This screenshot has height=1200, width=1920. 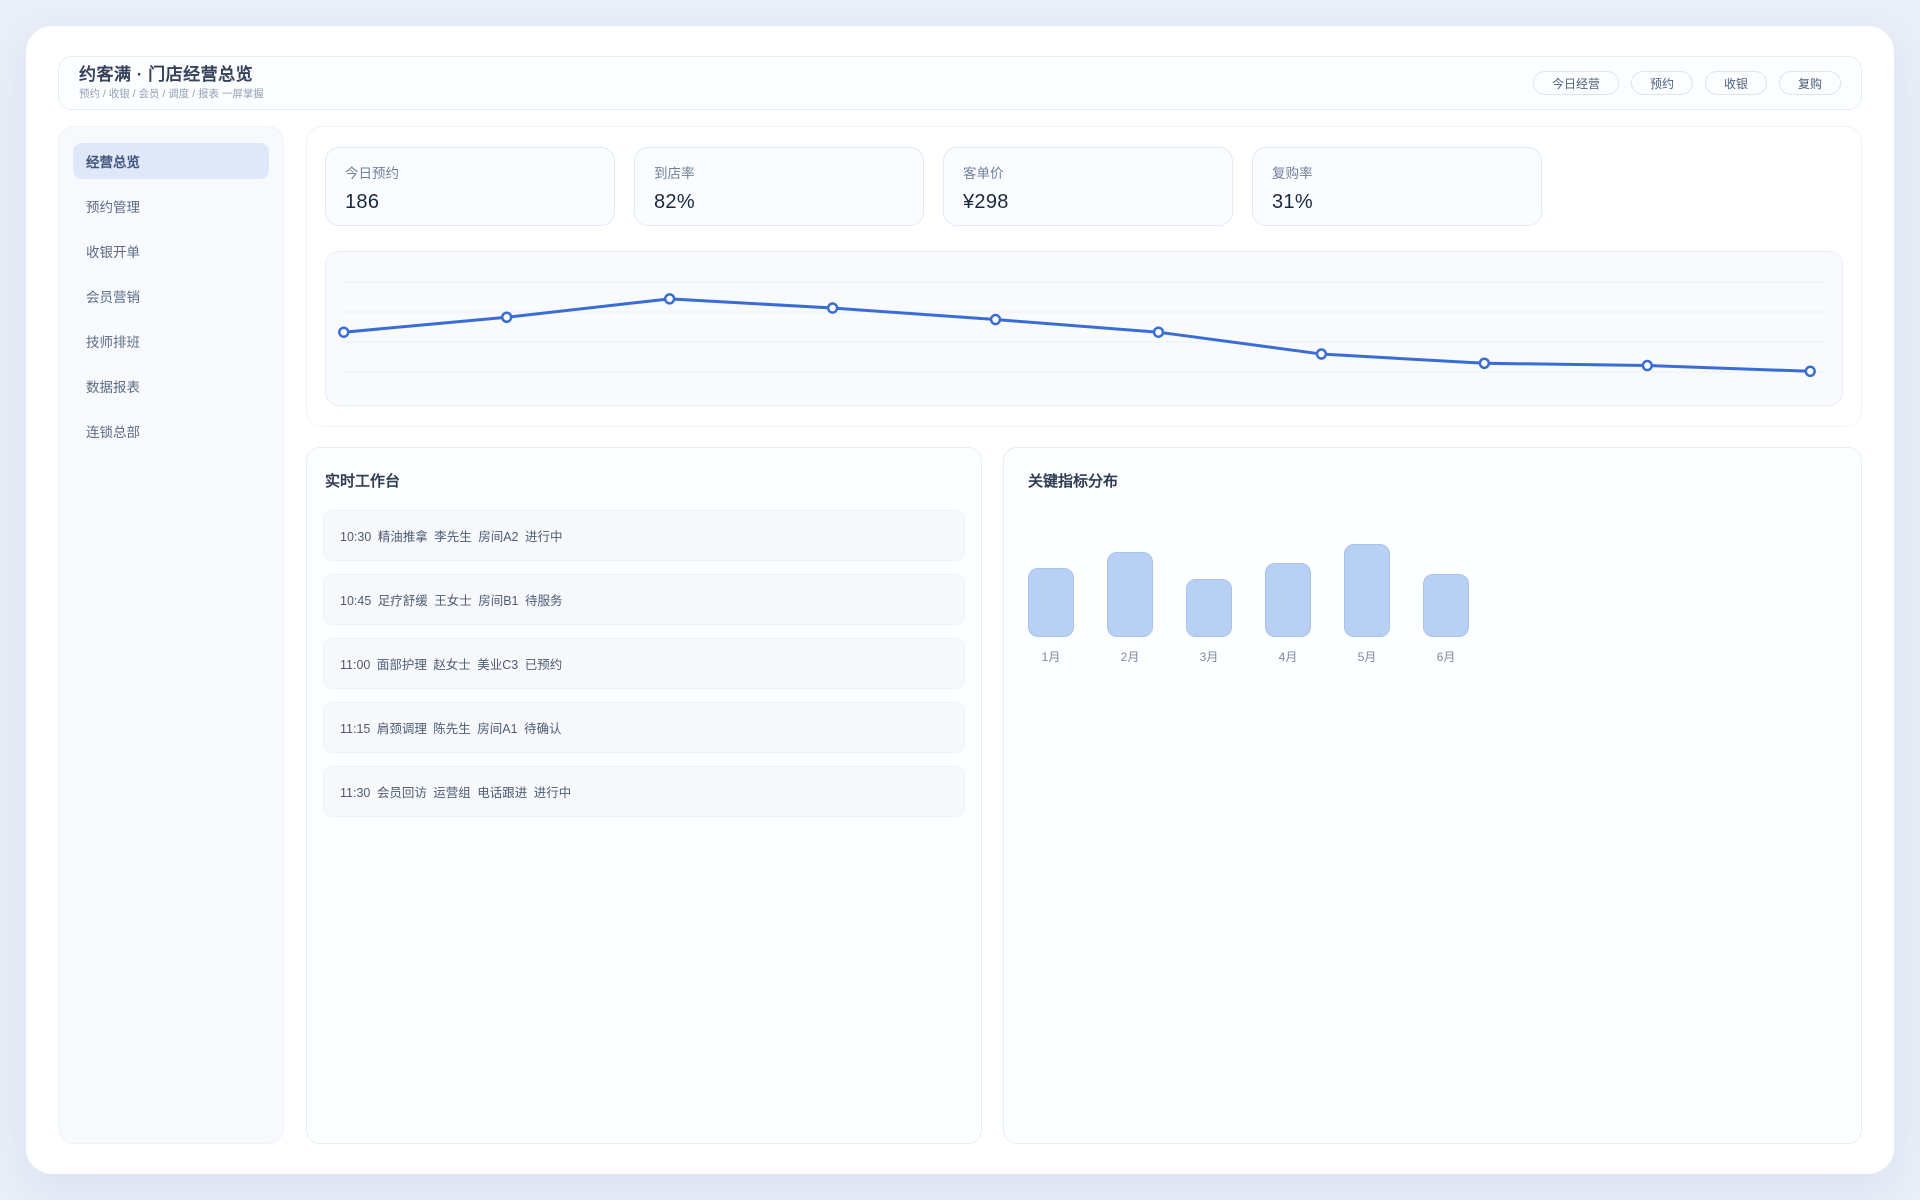 What do you see at coordinates (113, 297) in the screenshot?
I see `sidebar-item-membership: 会员营销` at bounding box center [113, 297].